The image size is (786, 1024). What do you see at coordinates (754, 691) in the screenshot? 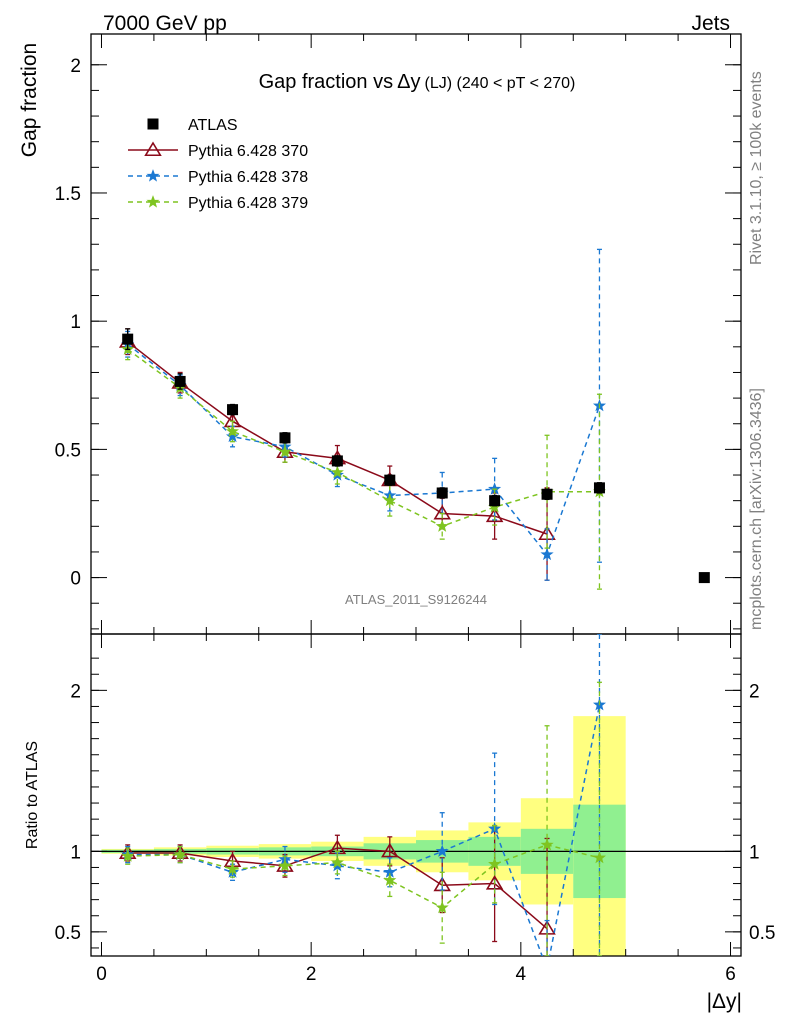
I see `y-tick-label-right: 2` at bounding box center [754, 691].